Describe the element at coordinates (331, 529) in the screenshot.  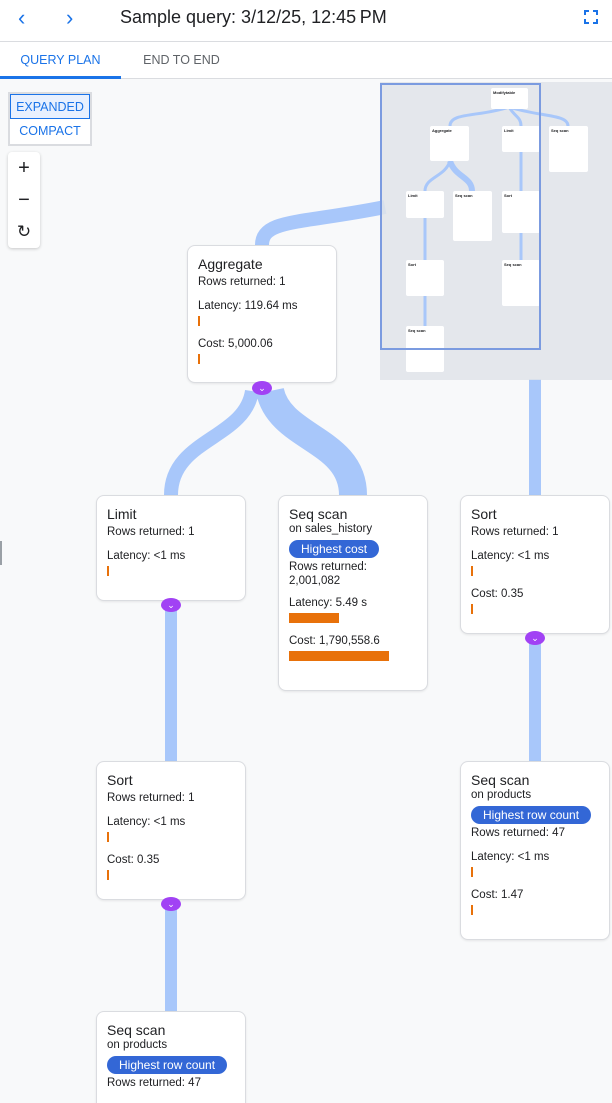
I see `table-name: on sales_history` at that location.